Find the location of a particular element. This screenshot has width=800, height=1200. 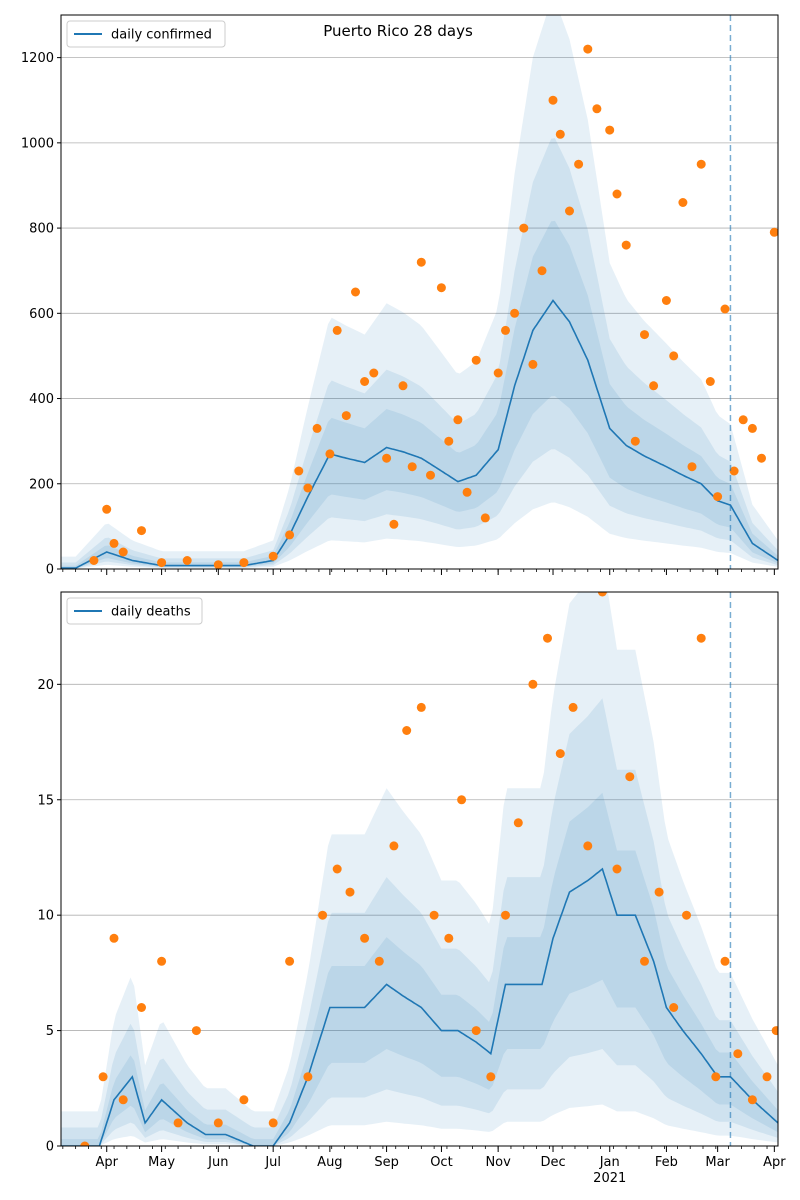

bottom-y-axis: 0 5 10 15 20 is located at coordinates (49, 916).